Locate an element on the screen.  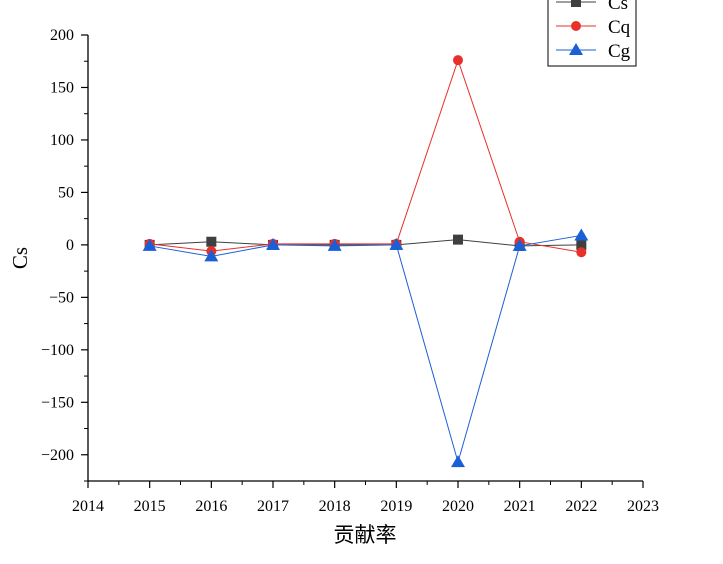
legend-box is located at coordinates (592, 33).